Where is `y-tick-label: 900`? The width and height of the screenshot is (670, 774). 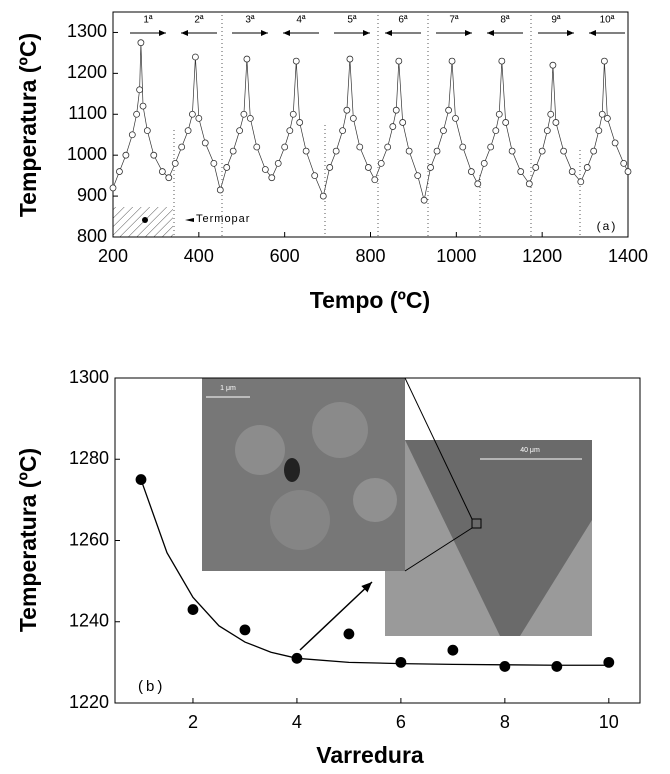 y-tick-label: 900 is located at coordinates (92, 195).